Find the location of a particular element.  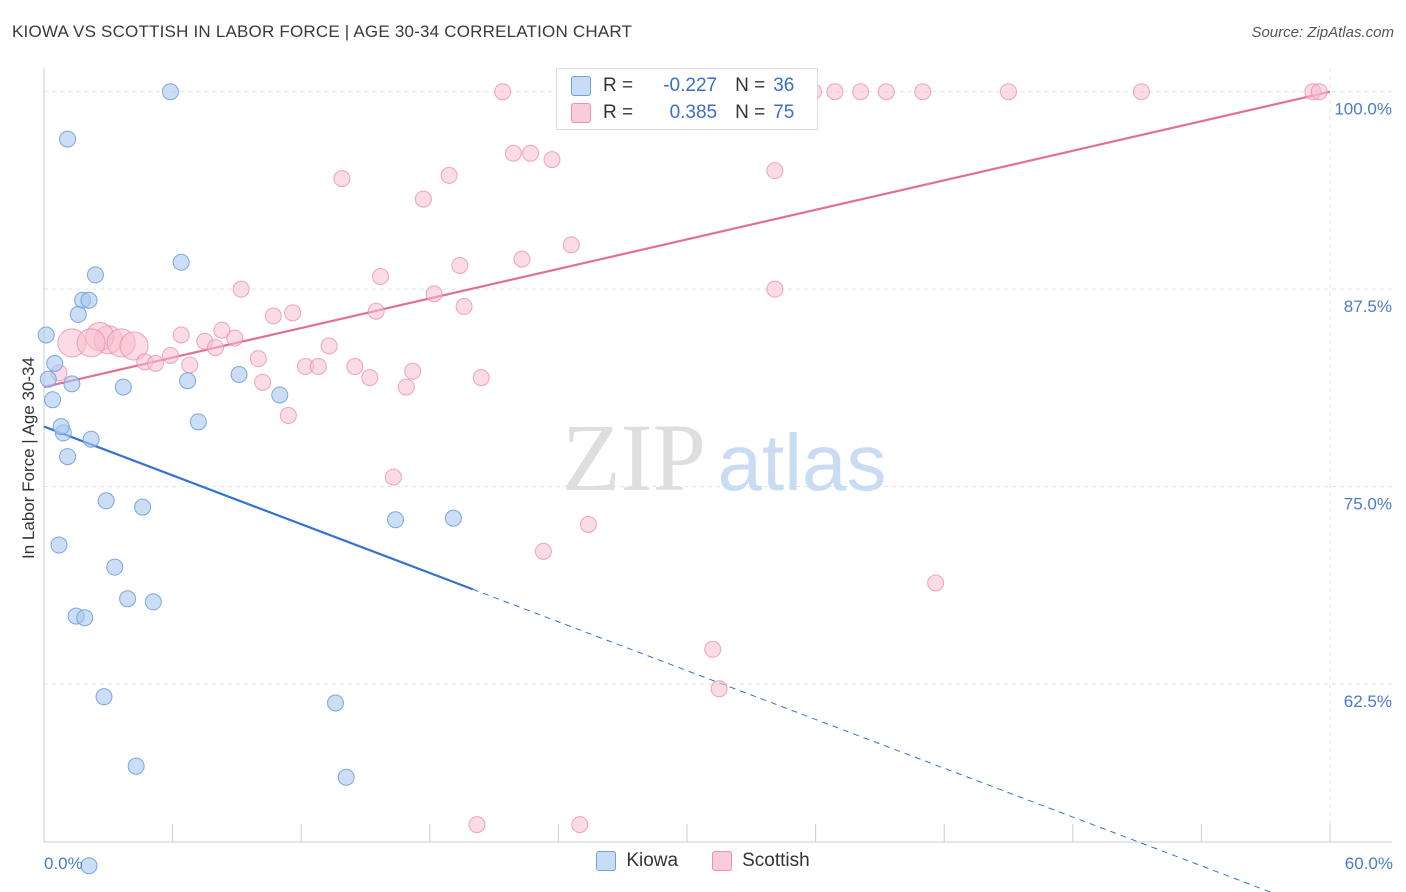

kiowa-r-value: -0.227 is located at coordinates (690, 85).